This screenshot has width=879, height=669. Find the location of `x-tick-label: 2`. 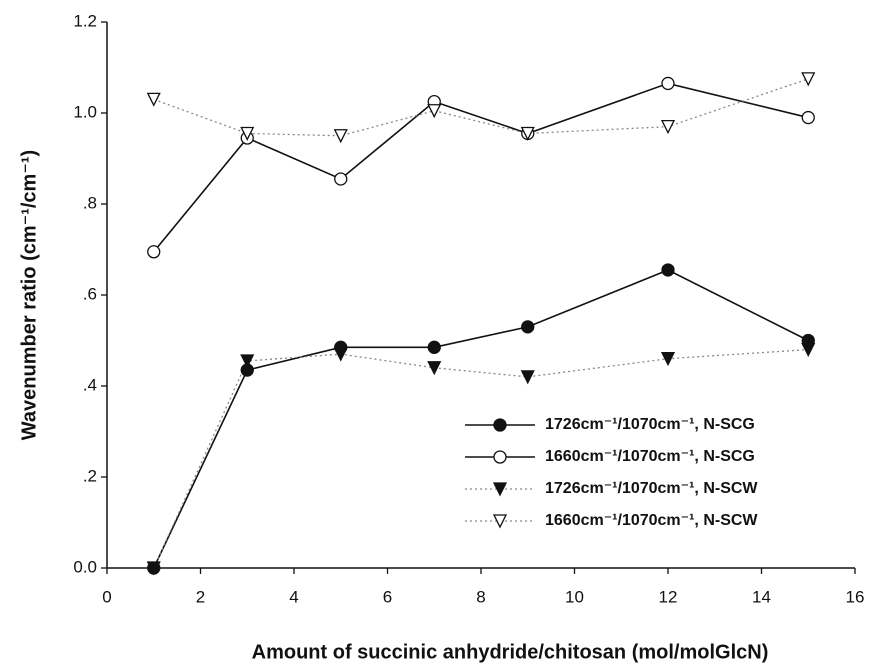

x-tick-label: 2 is located at coordinates (200, 596).